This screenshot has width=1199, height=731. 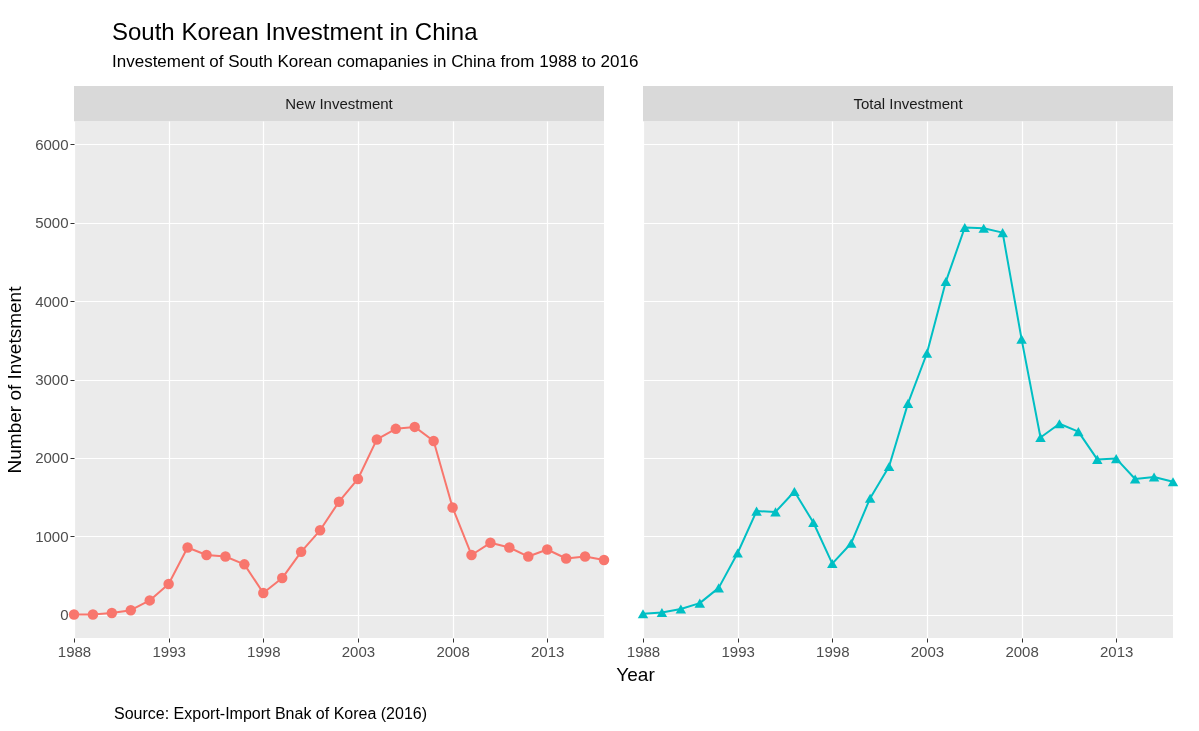 I want to click on y-tick-label: 6000, so click(x=52, y=144).